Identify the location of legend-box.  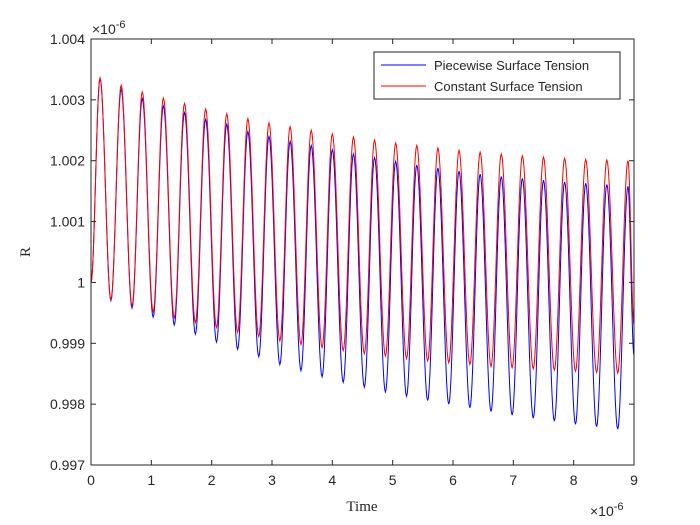
(497, 75).